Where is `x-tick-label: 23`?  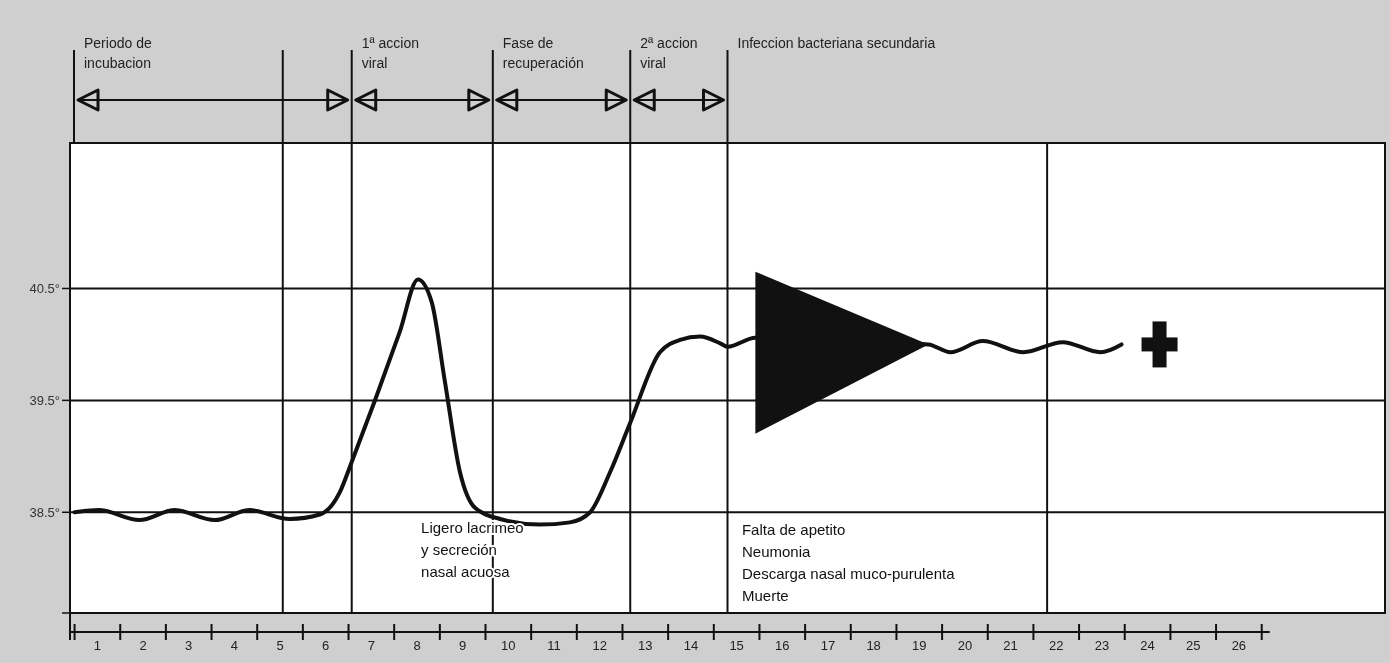
x-tick-label: 23 is located at coordinates (1102, 645).